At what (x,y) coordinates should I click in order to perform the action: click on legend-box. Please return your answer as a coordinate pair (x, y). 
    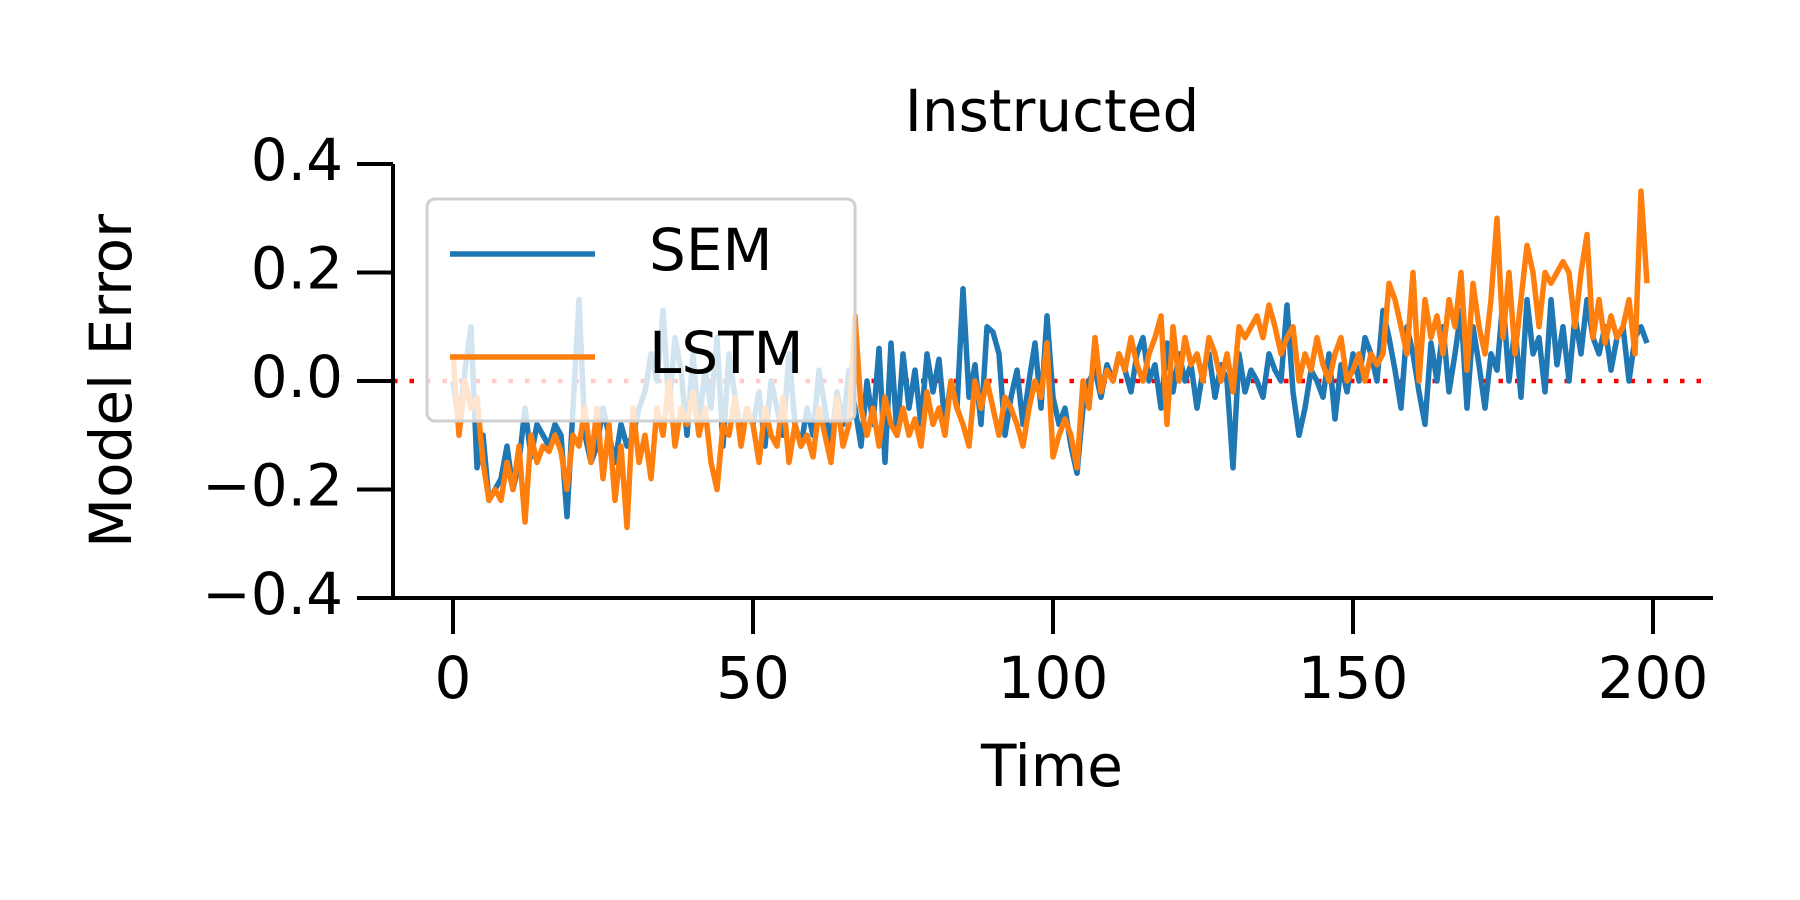
    Looking at the image, I should click on (641, 310).